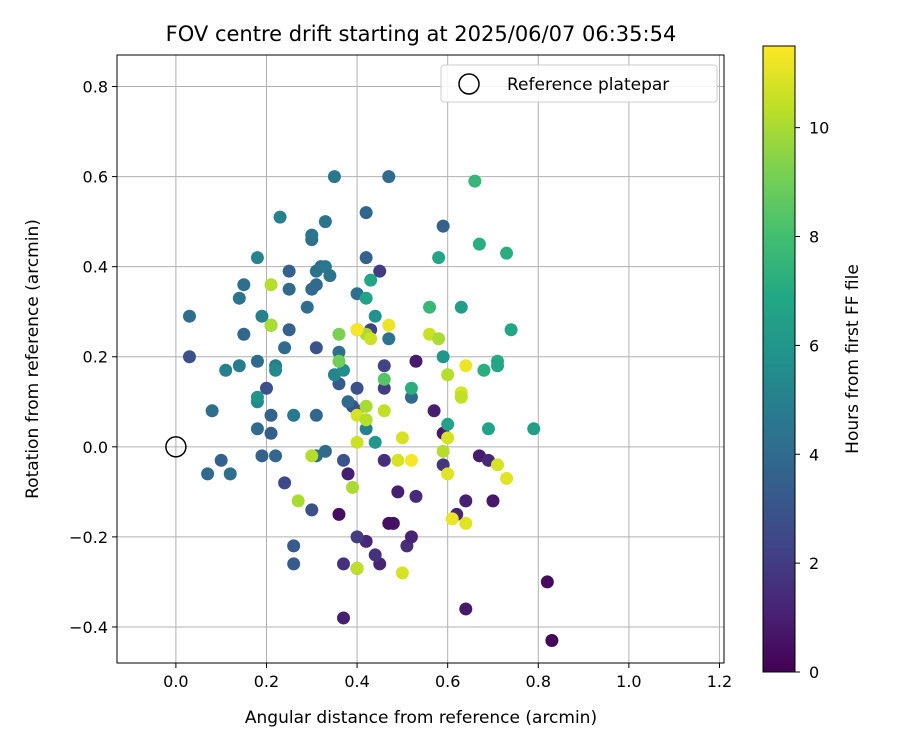  What do you see at coordinates (447, 677) in the screenshot?
I see `x-axis-ticks: 0.0 0.2 0.4 0.6 0.8 1.0 1.2` at bounding box center [447, 677].